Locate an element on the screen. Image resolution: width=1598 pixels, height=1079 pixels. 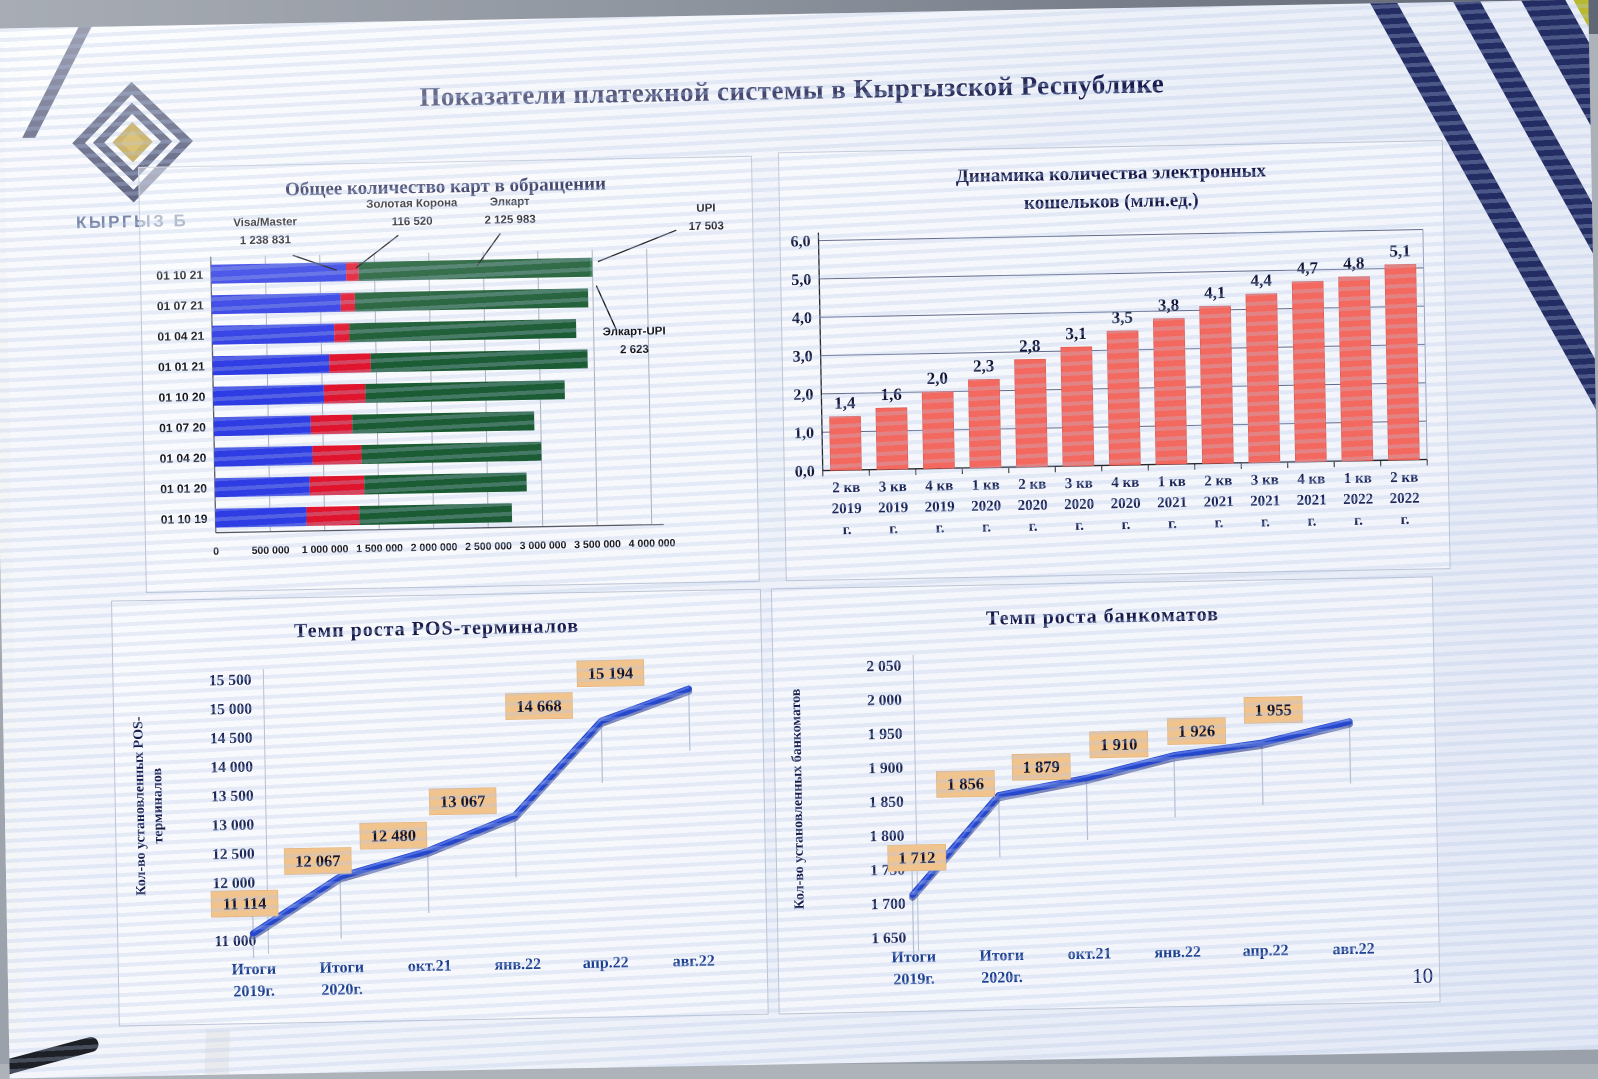
annotation-leader-line is located at coordinates (637, 245).